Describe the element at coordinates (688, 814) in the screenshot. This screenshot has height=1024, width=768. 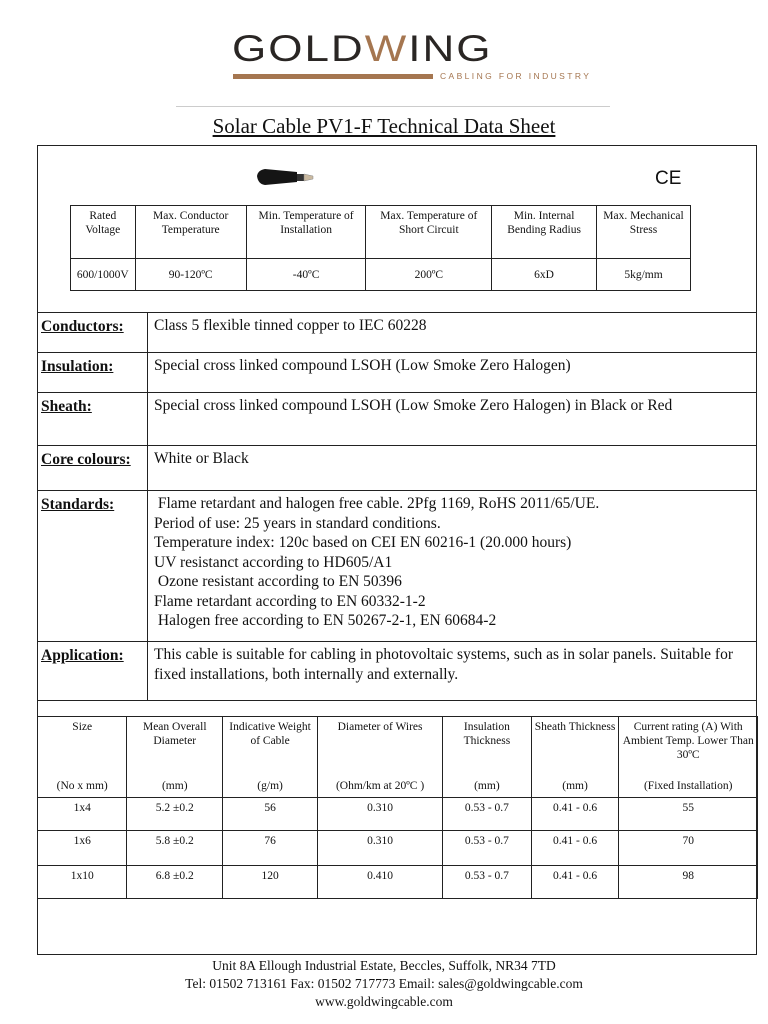
I see `table-cell: 55` at that location.